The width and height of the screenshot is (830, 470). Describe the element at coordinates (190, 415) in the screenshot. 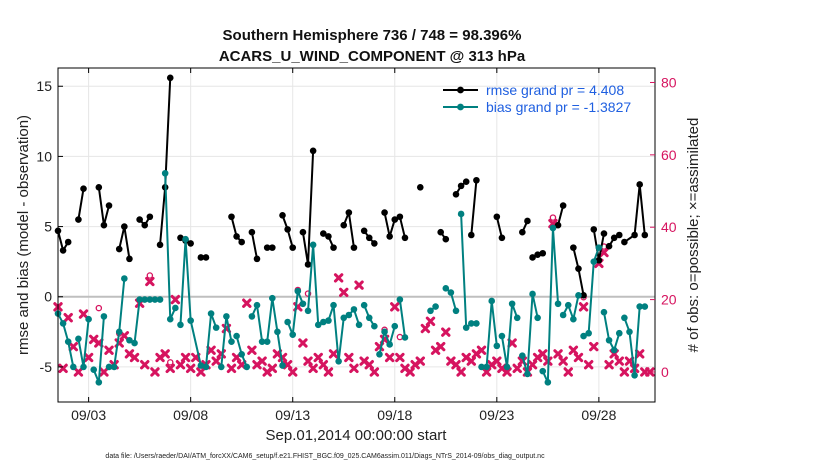

I see `x-tick-label: 09/08` at that location.